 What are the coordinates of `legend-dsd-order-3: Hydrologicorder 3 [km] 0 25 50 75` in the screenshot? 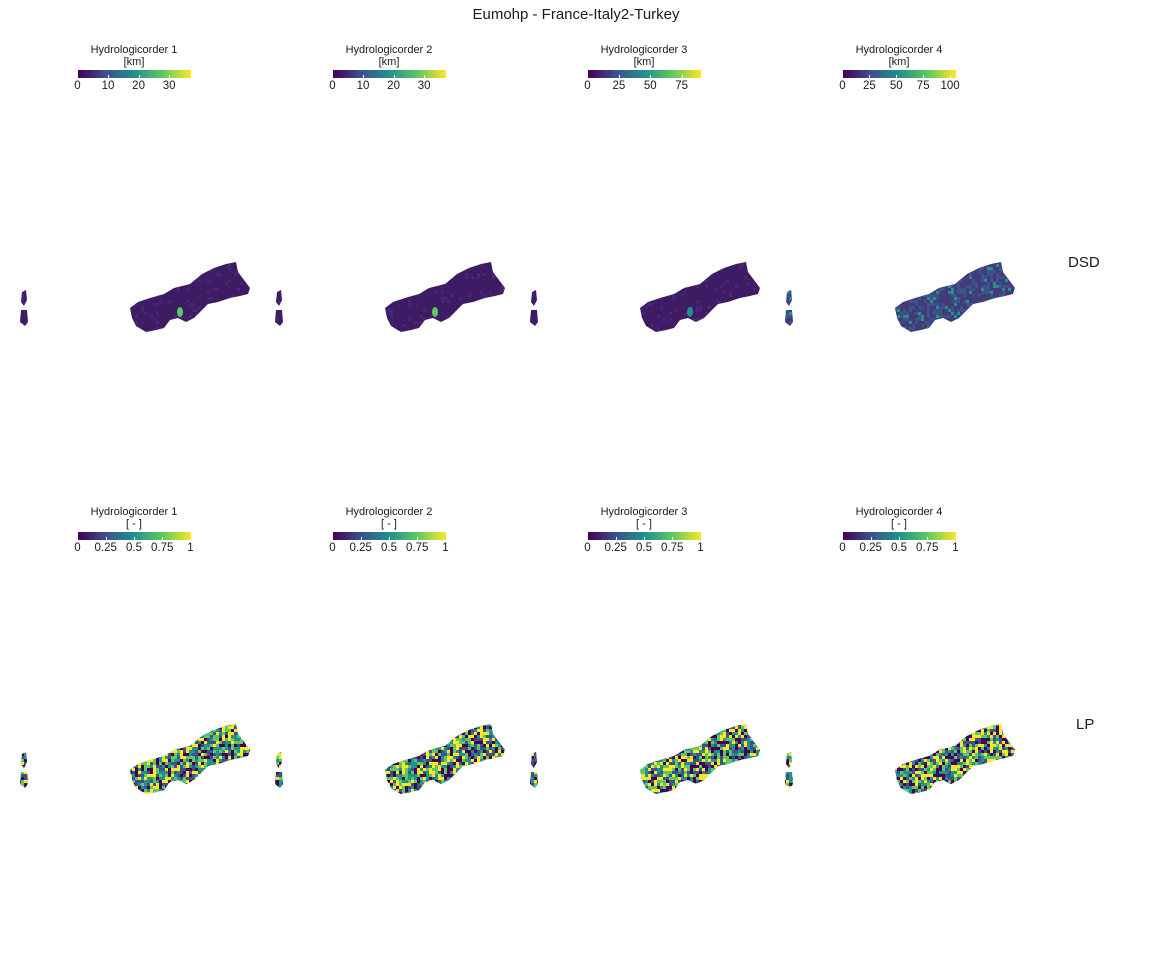 It's located at (644, 68).